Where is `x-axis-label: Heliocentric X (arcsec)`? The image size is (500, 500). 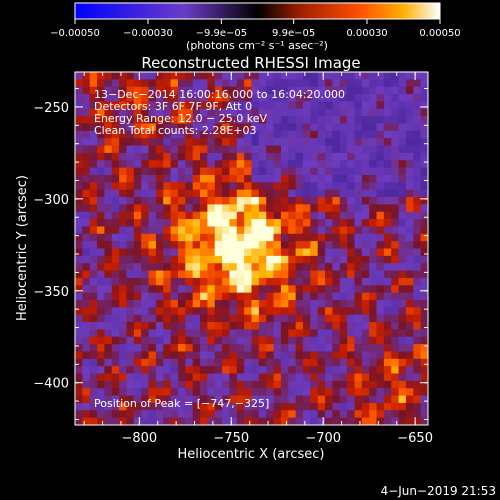 x-axis-label: Heliocentric X (arcsec) is located at coordinates (251, 454).